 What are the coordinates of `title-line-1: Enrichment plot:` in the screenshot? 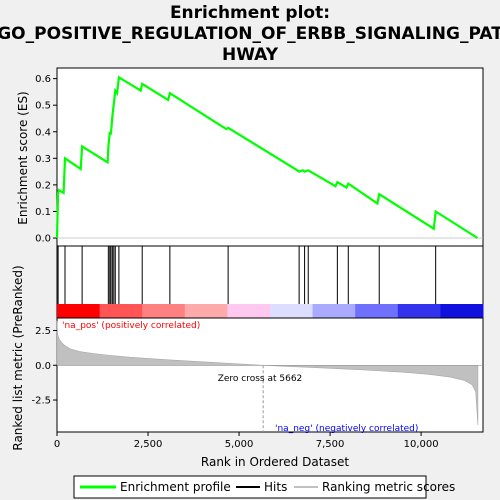 It's located at (250, 13).